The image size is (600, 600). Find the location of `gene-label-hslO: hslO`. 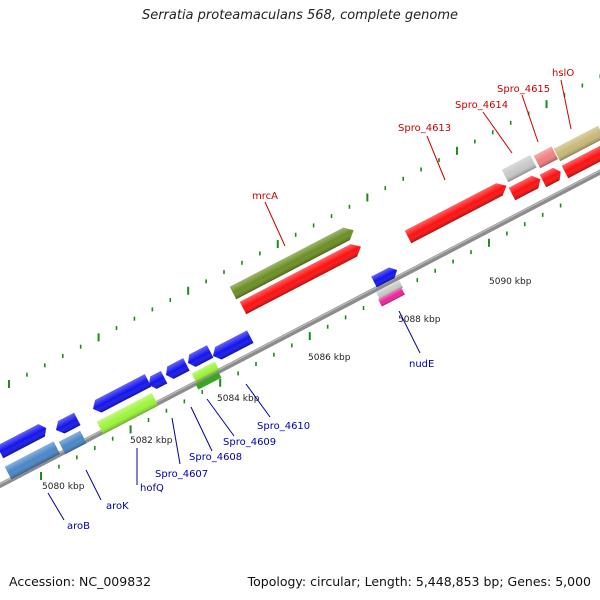

gene-label-hslO: hslO is located at coordinates (563, 73).